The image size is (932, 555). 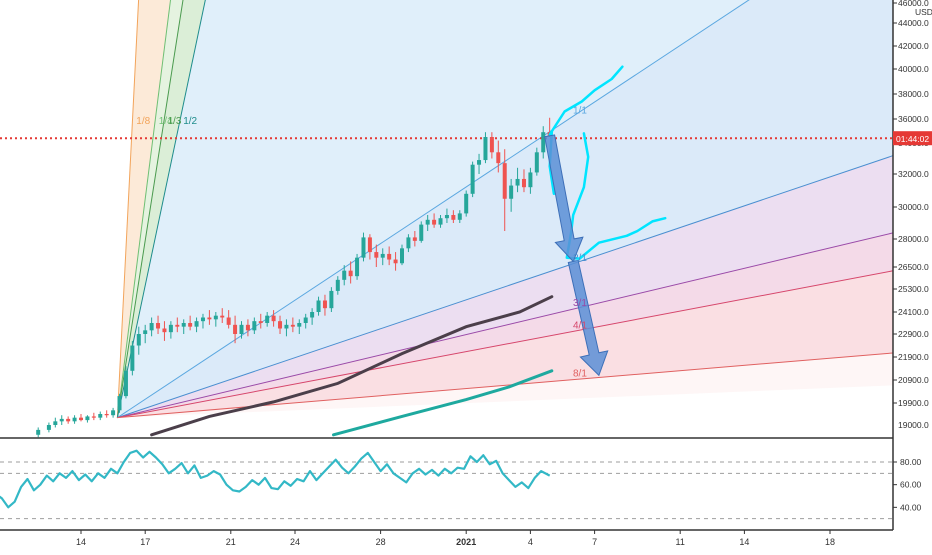 I want to click on rsi-tick-label: 60.00, so click(x=911, y=485).